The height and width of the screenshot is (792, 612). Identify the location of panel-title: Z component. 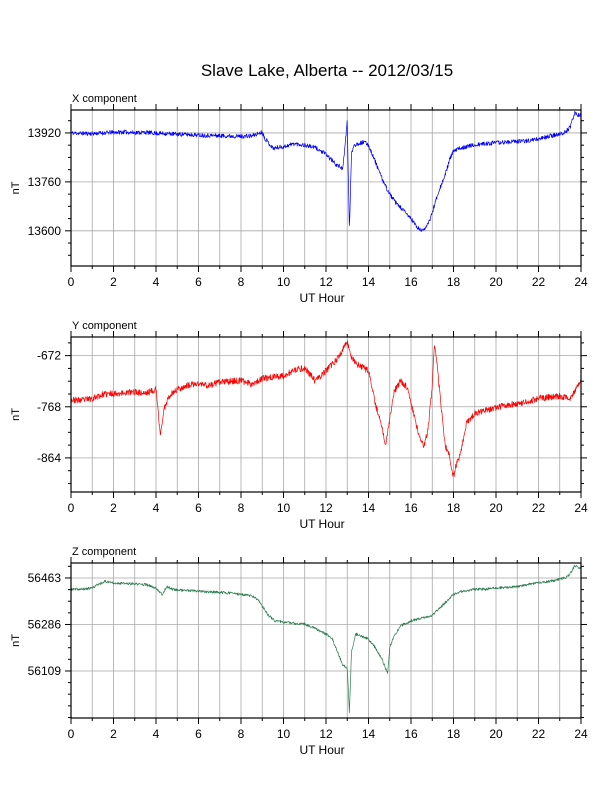
(104, 552).